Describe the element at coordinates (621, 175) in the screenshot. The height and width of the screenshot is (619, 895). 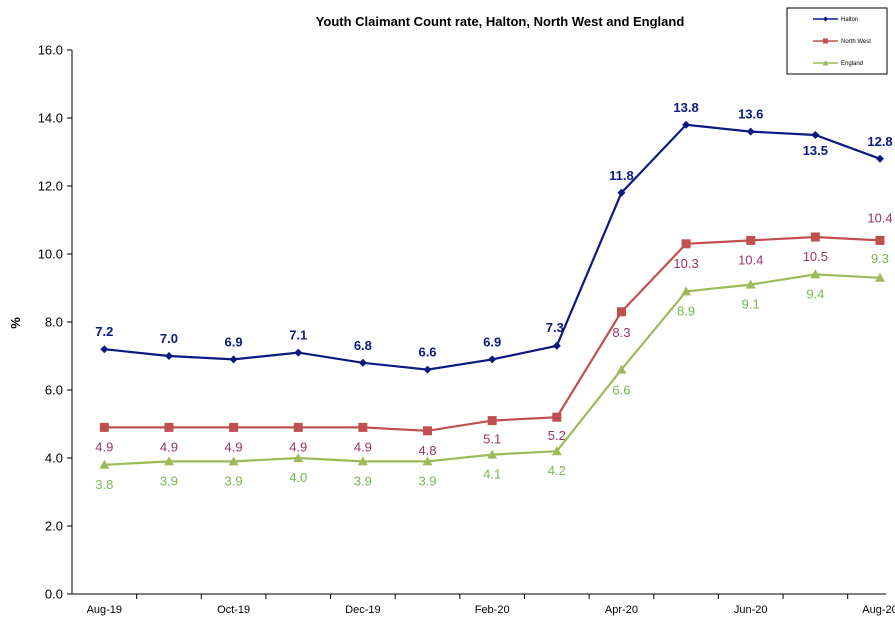
I see `data-label-halton: 11.8` at that location.